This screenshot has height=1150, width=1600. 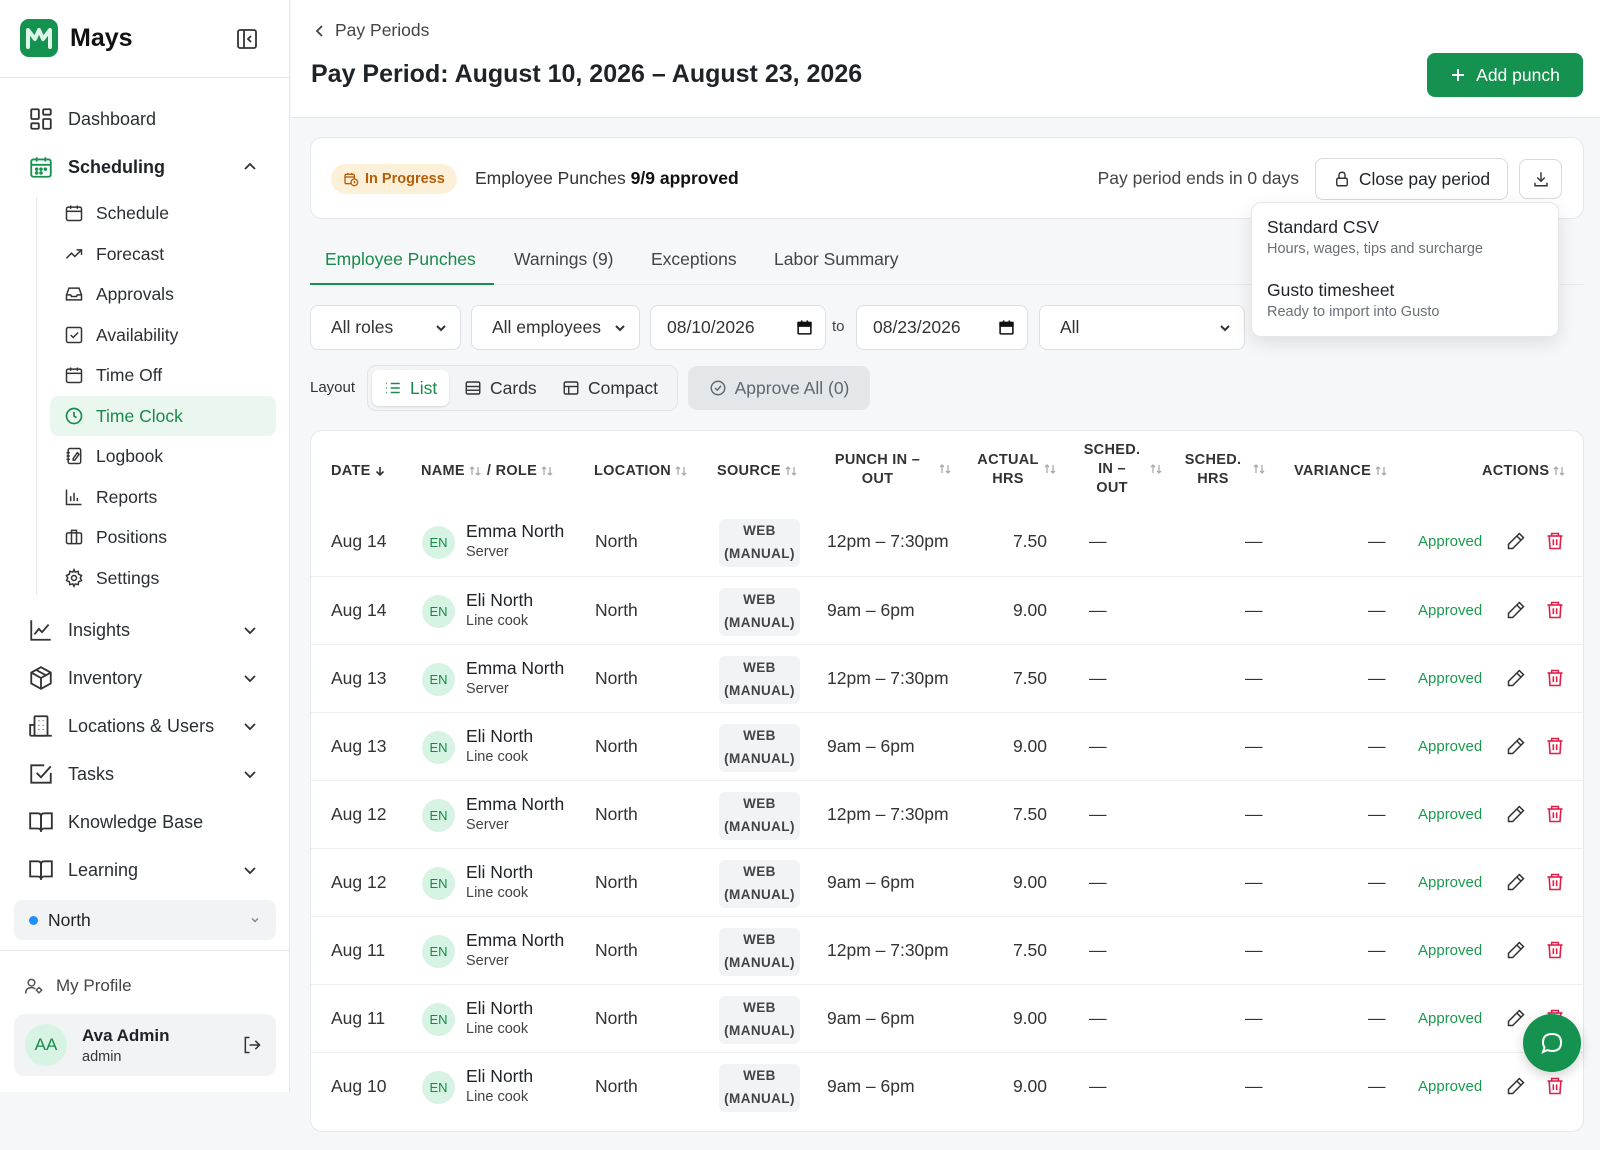 I want to click on logout-icon, so click(x=252, y=1045).